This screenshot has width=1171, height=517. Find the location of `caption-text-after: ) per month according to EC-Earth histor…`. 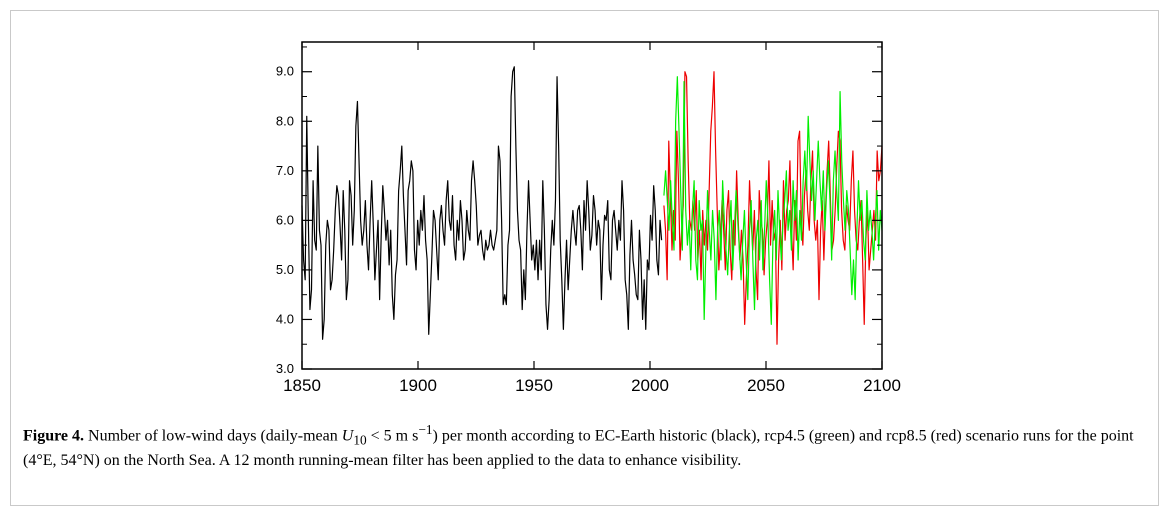

caption-text-after: ) per month according to EC-Earth histor… is located at coordinates (578, 448).